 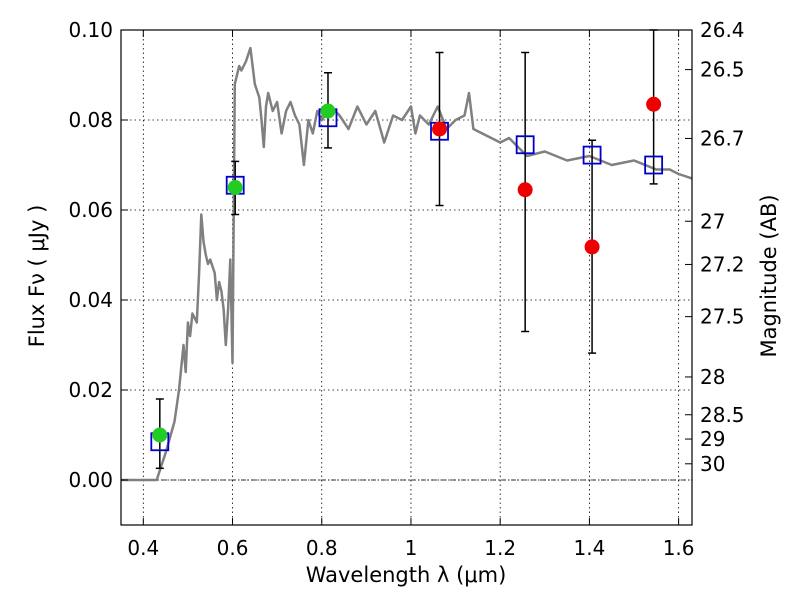 What do you see at coordinates (233, 548) in the screenshot?
I see `x-tick-label: 0.6` at bounding box center [233, 548].